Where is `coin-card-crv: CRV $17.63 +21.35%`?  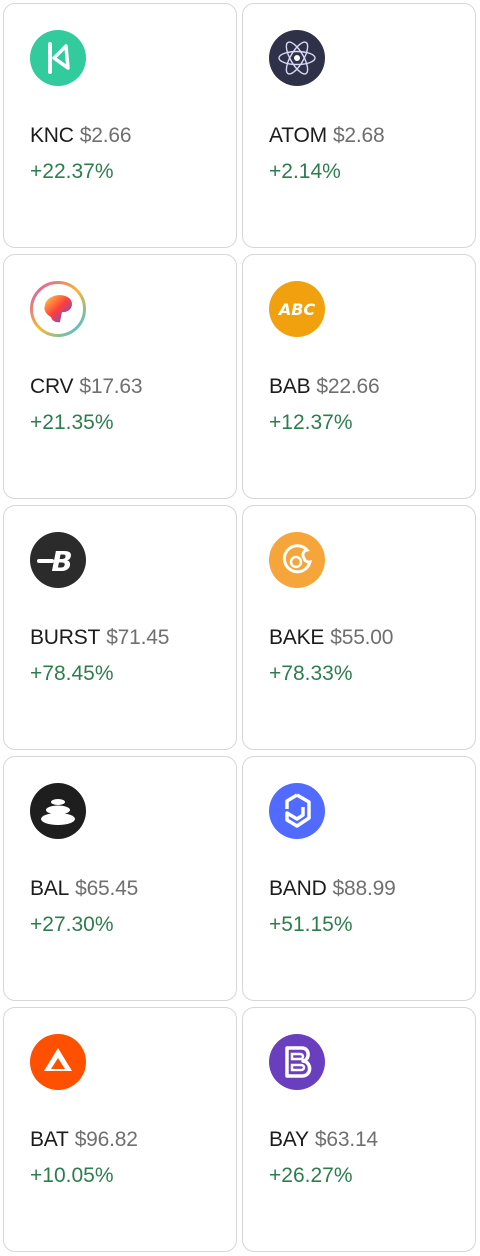
coin-card-crv: CRV $17.63 +21.35% is located at coordinates (120, 376).